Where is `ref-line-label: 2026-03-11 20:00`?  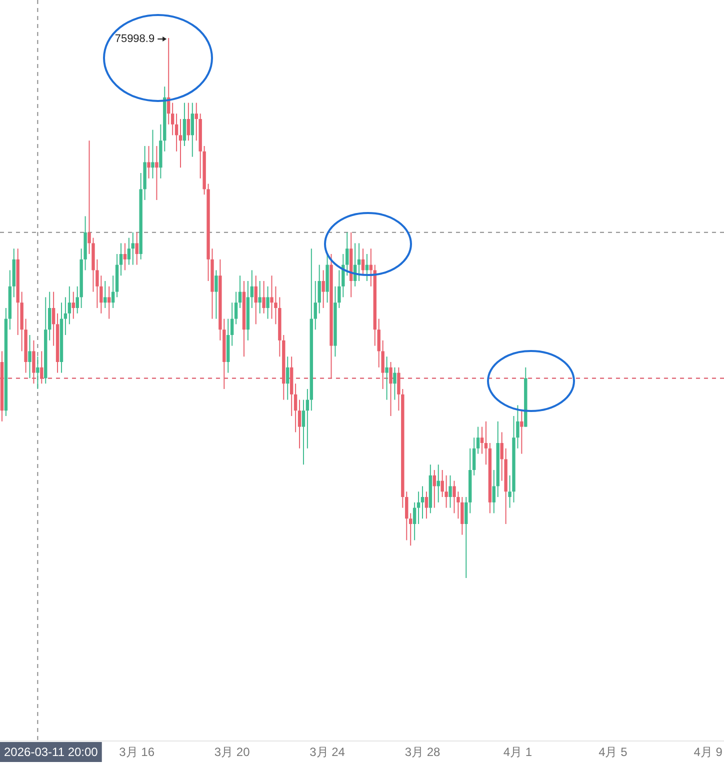 ref-line-label: 2026-03-11 20:00 is located at coordinates (51, 752).